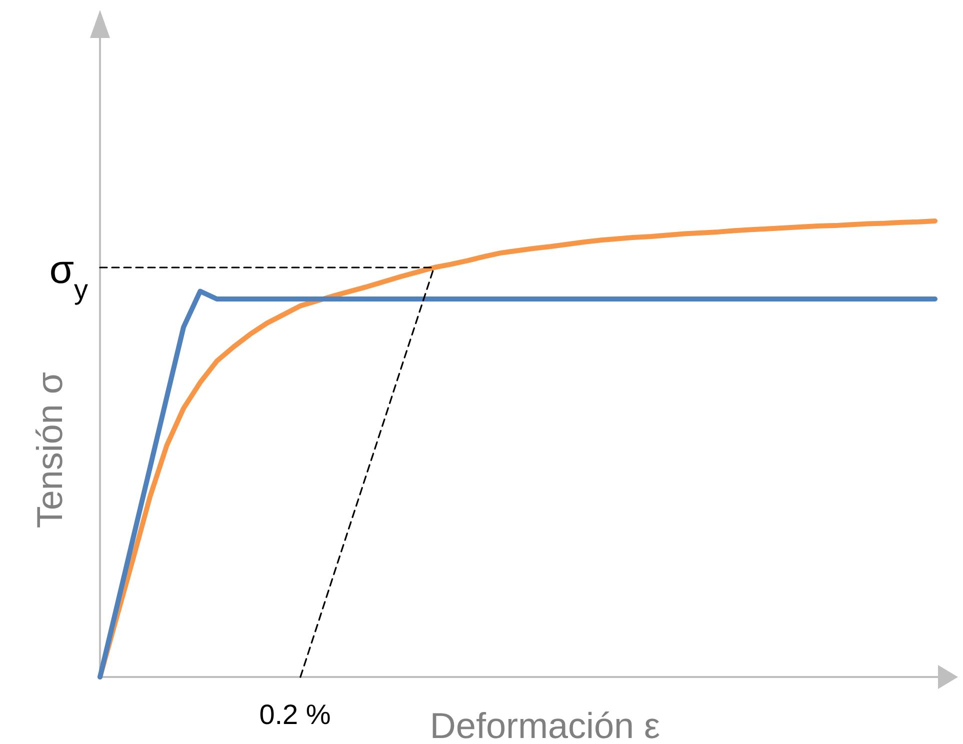  What do you see at coordinates (545, 724) in the screenshot?
I see `x-axis-title: Deformación ε` at bounding box center [545, 724].